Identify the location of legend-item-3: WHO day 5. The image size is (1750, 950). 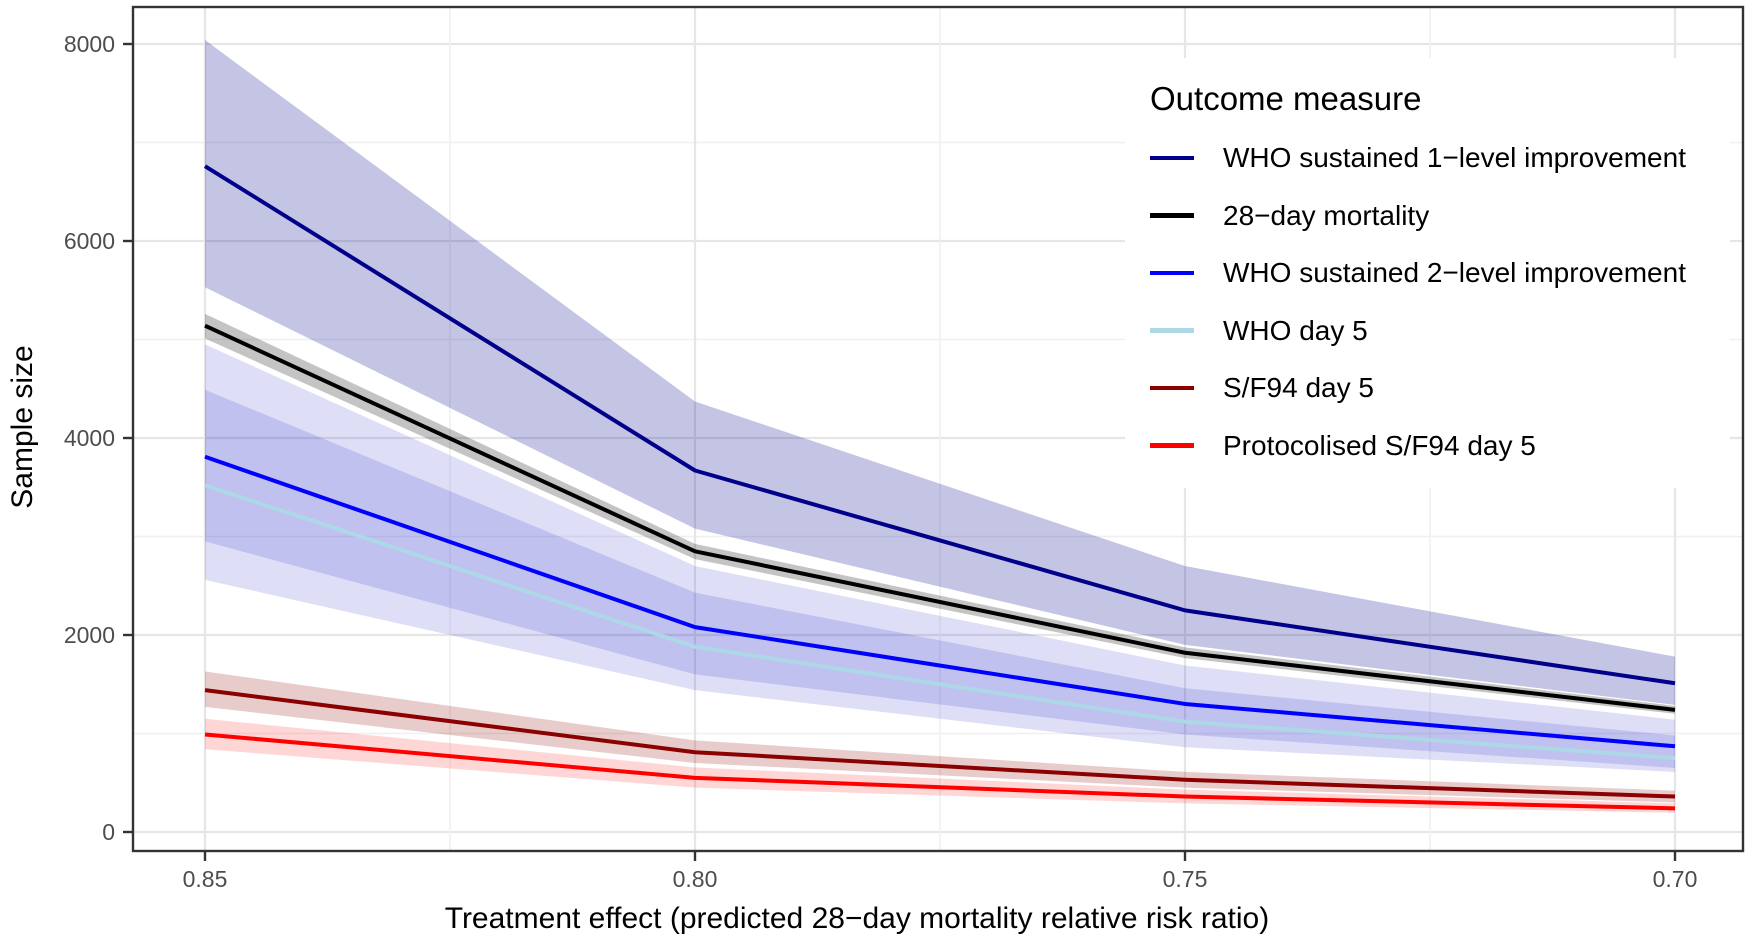
(1246, 331).